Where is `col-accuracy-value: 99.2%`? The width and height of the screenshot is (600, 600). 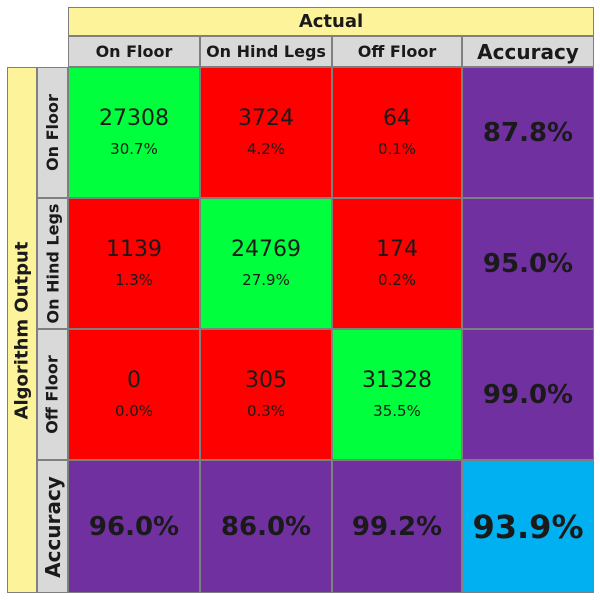 col-accuracy-value: 99.2% is located at coordinates (397, 526).